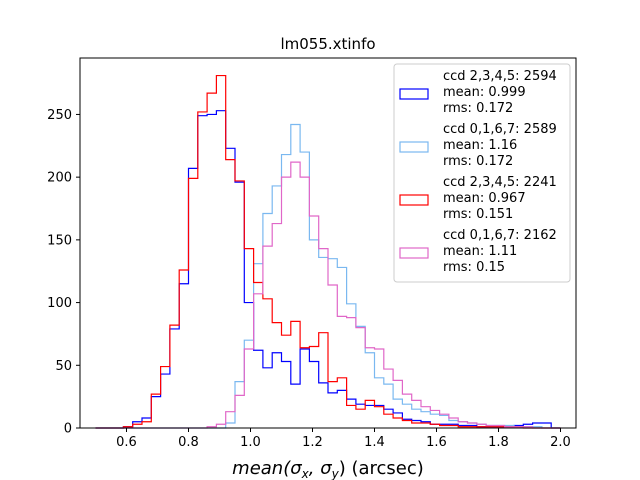 The width and height of the screenshot is (640, 480). Describe the element at coordinates (126, 442) in the screenshot. I see `x-tick-label: 0.6` at that location.